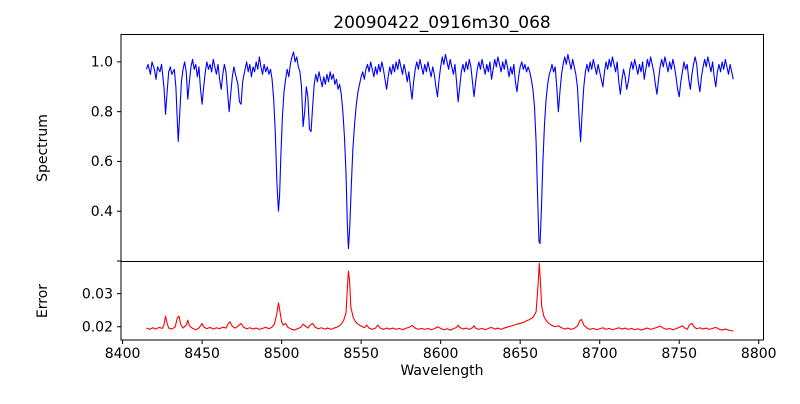 The height and width of the screenshot is (404, 800). I want to click on spectrum-y-tick-label: 1.0, so click(102, 63).